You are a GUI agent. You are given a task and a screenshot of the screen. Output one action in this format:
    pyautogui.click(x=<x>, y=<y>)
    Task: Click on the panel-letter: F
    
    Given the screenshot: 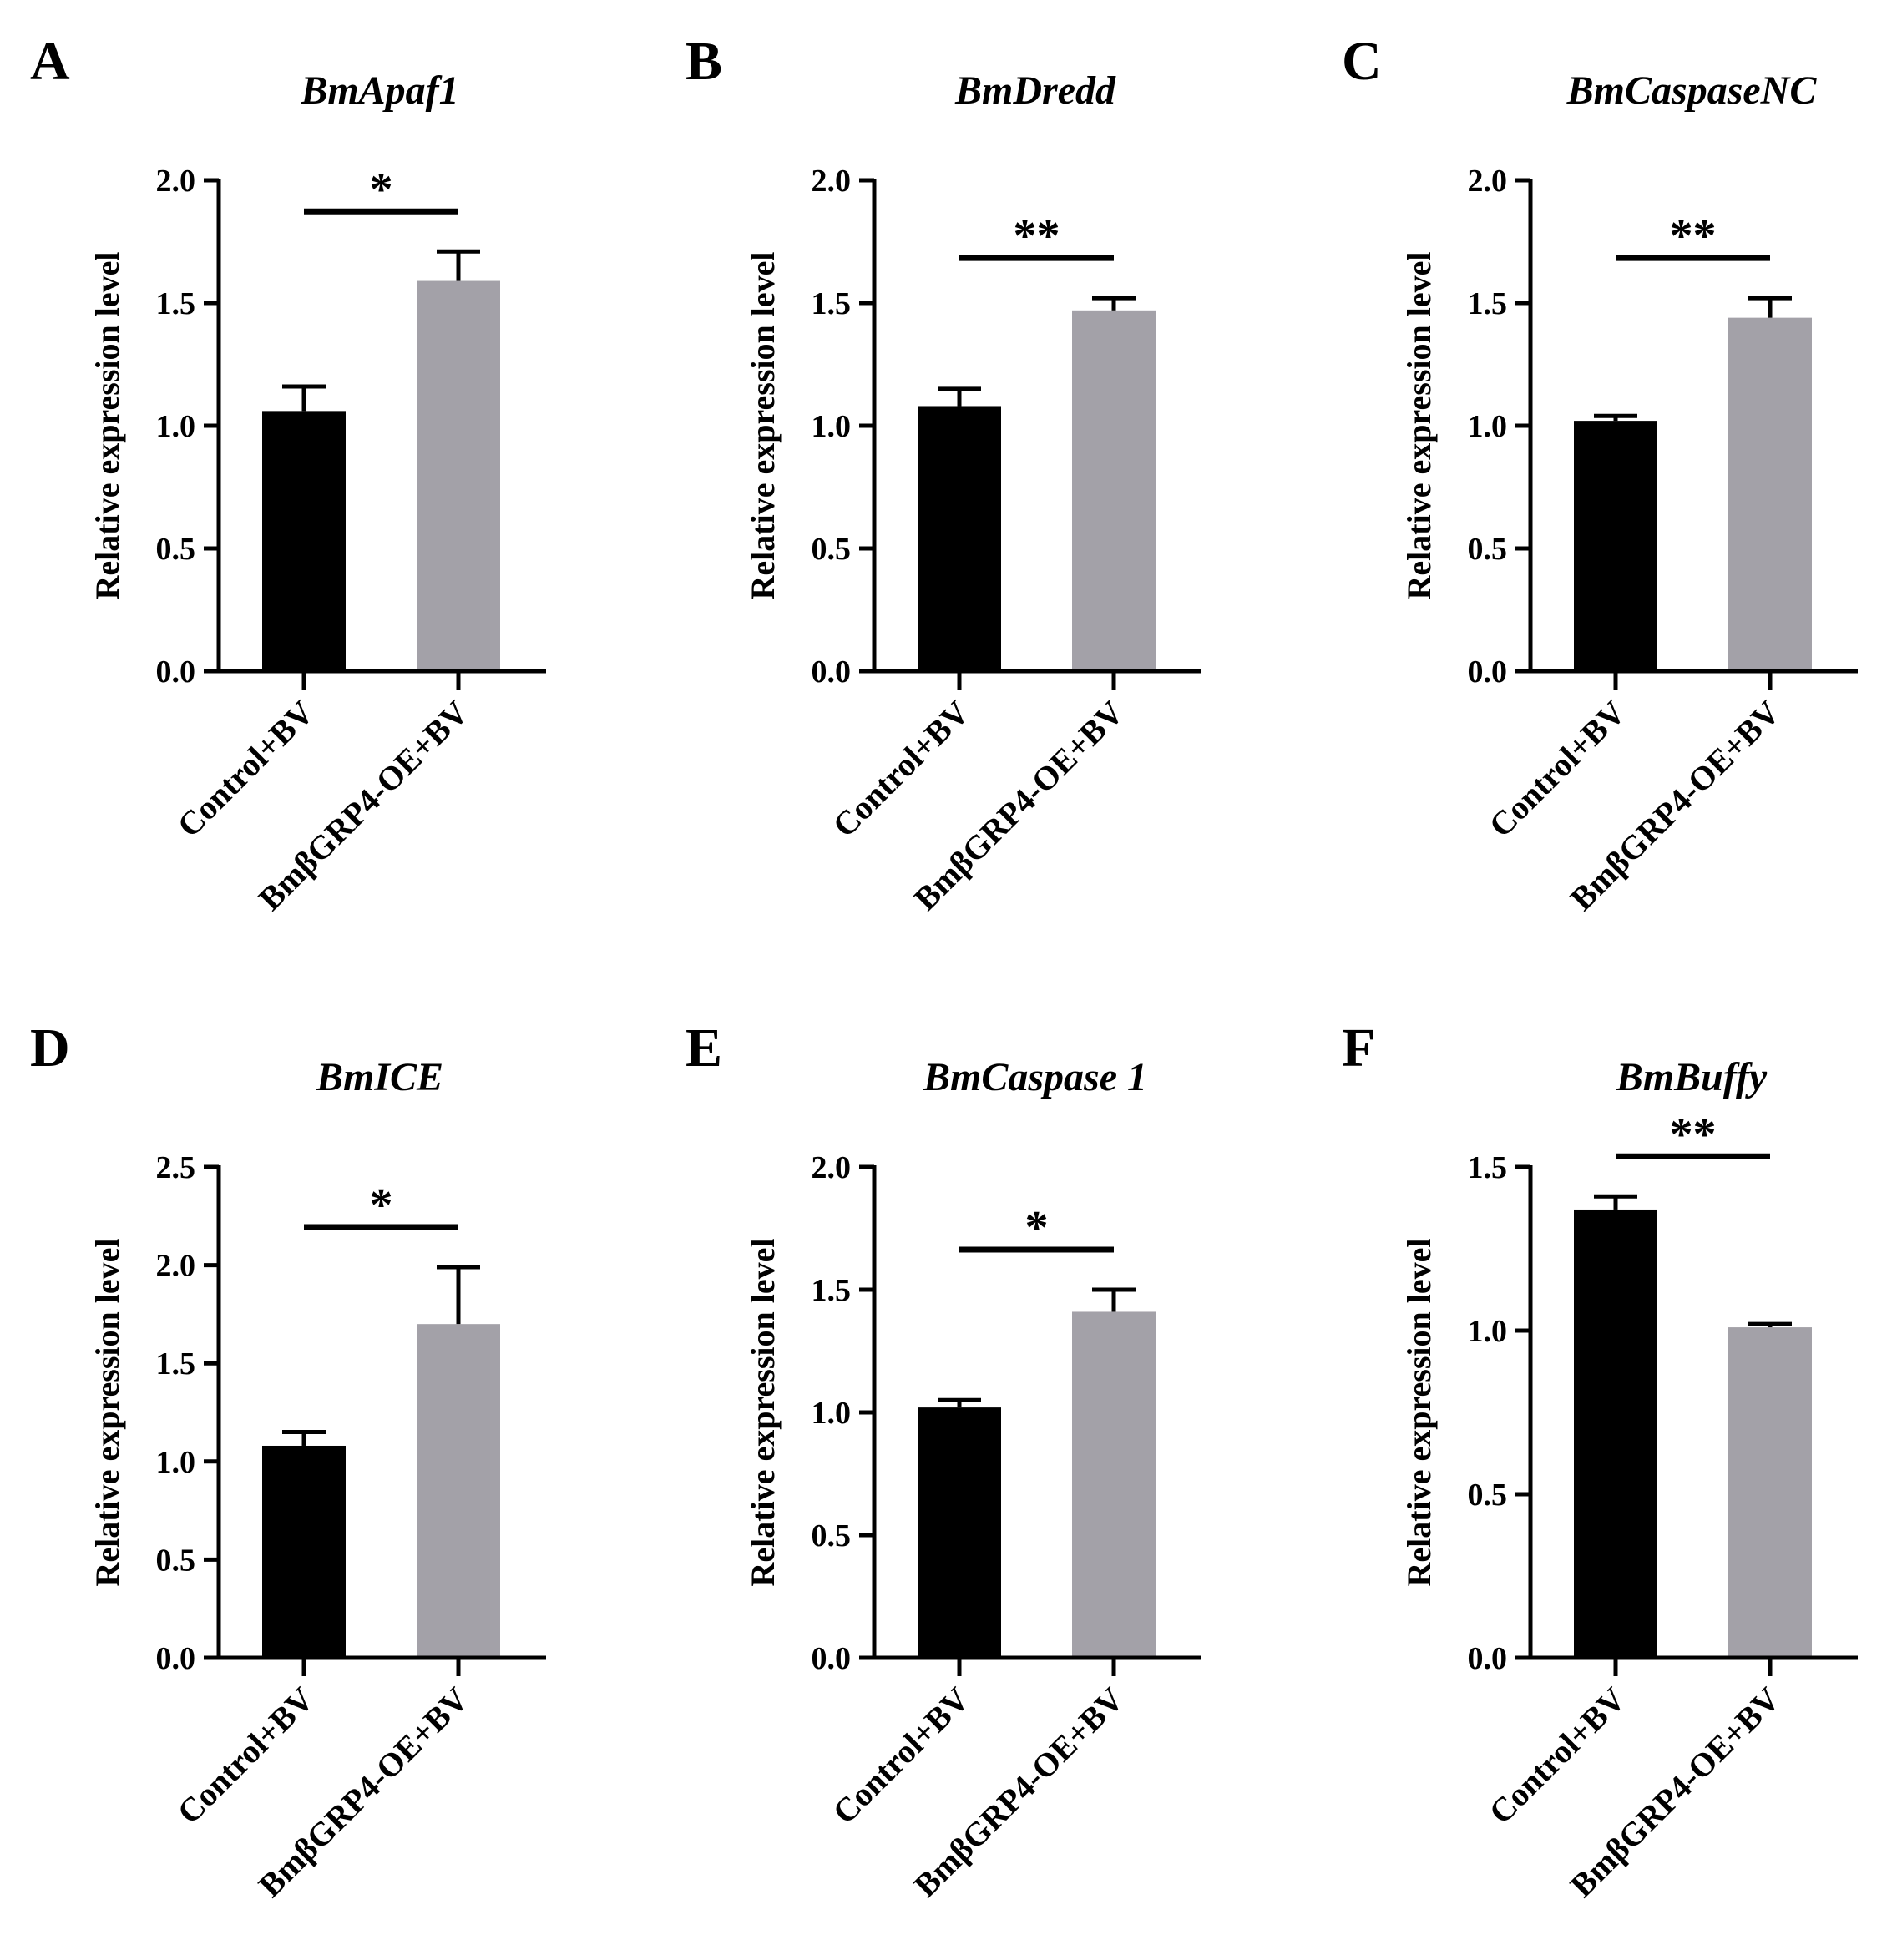 What is the action you would take?
    pyautogui.click(x=1358, y=1048)
    